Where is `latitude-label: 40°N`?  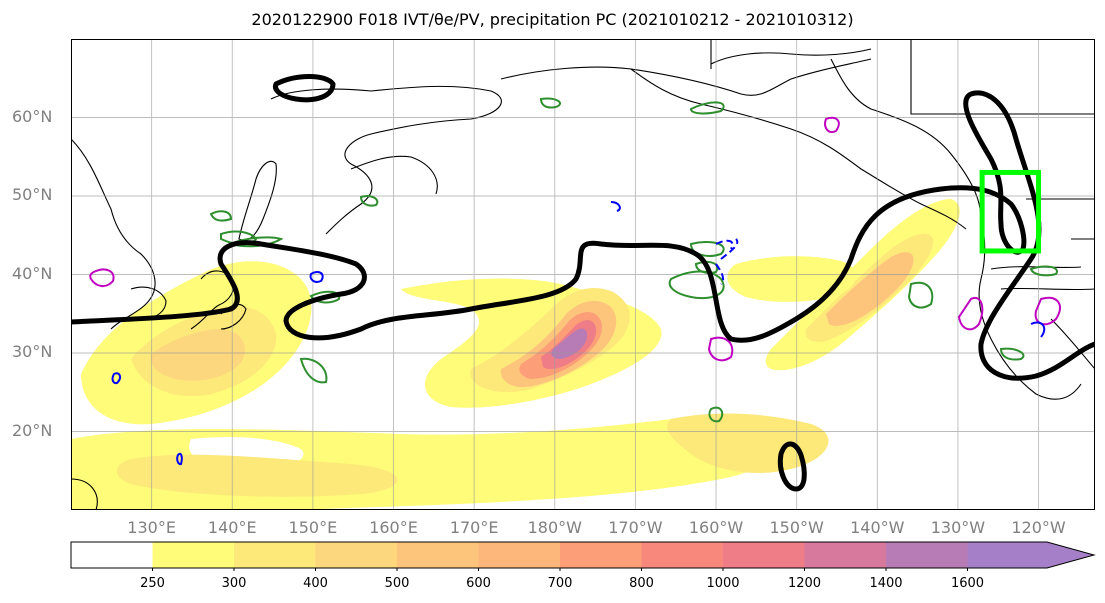 latitude-label: 40°N is located at coordinates (32, 273).